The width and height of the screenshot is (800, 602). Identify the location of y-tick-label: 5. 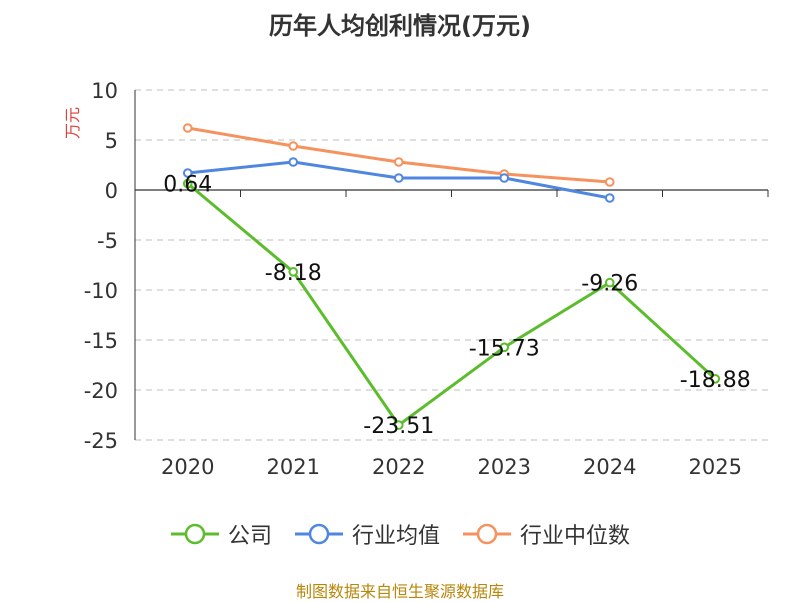
(111, 141).